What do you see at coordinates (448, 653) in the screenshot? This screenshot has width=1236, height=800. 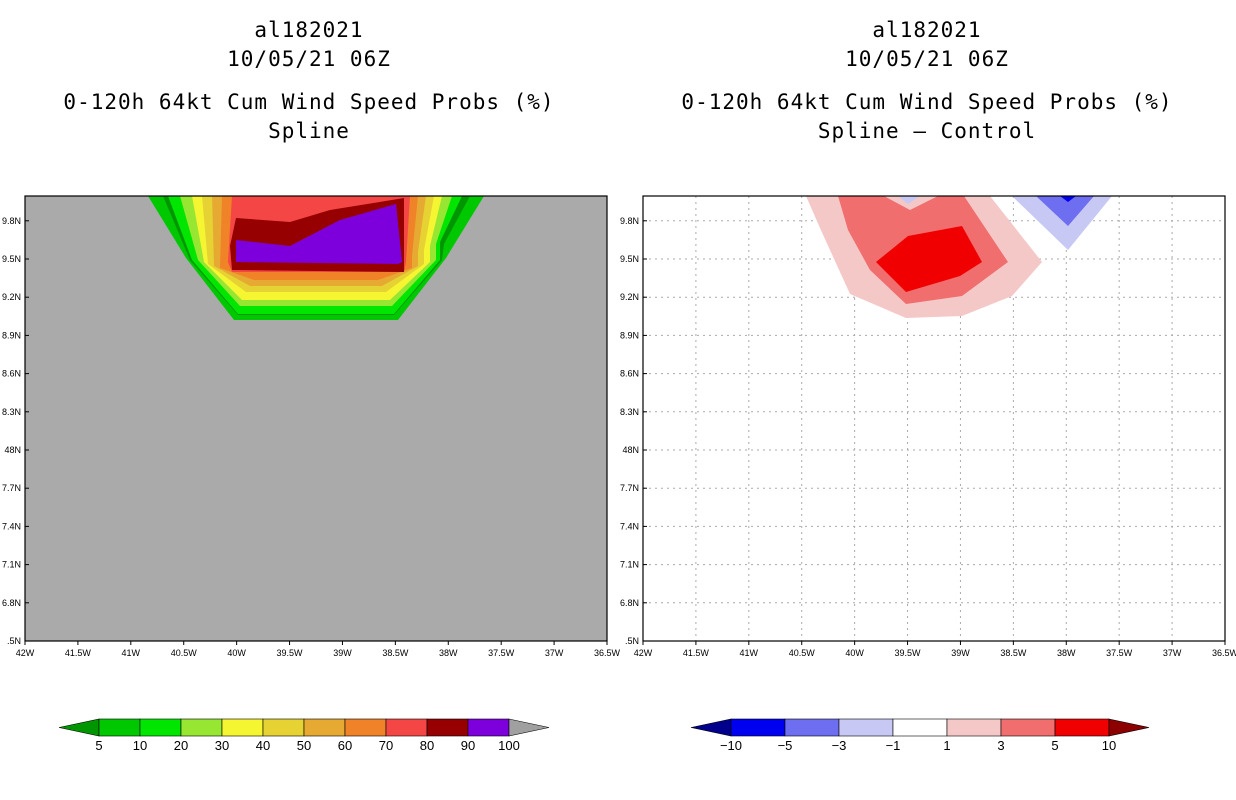 I see `left-x-tick-label: 38W` at bounding box center [448, 653].